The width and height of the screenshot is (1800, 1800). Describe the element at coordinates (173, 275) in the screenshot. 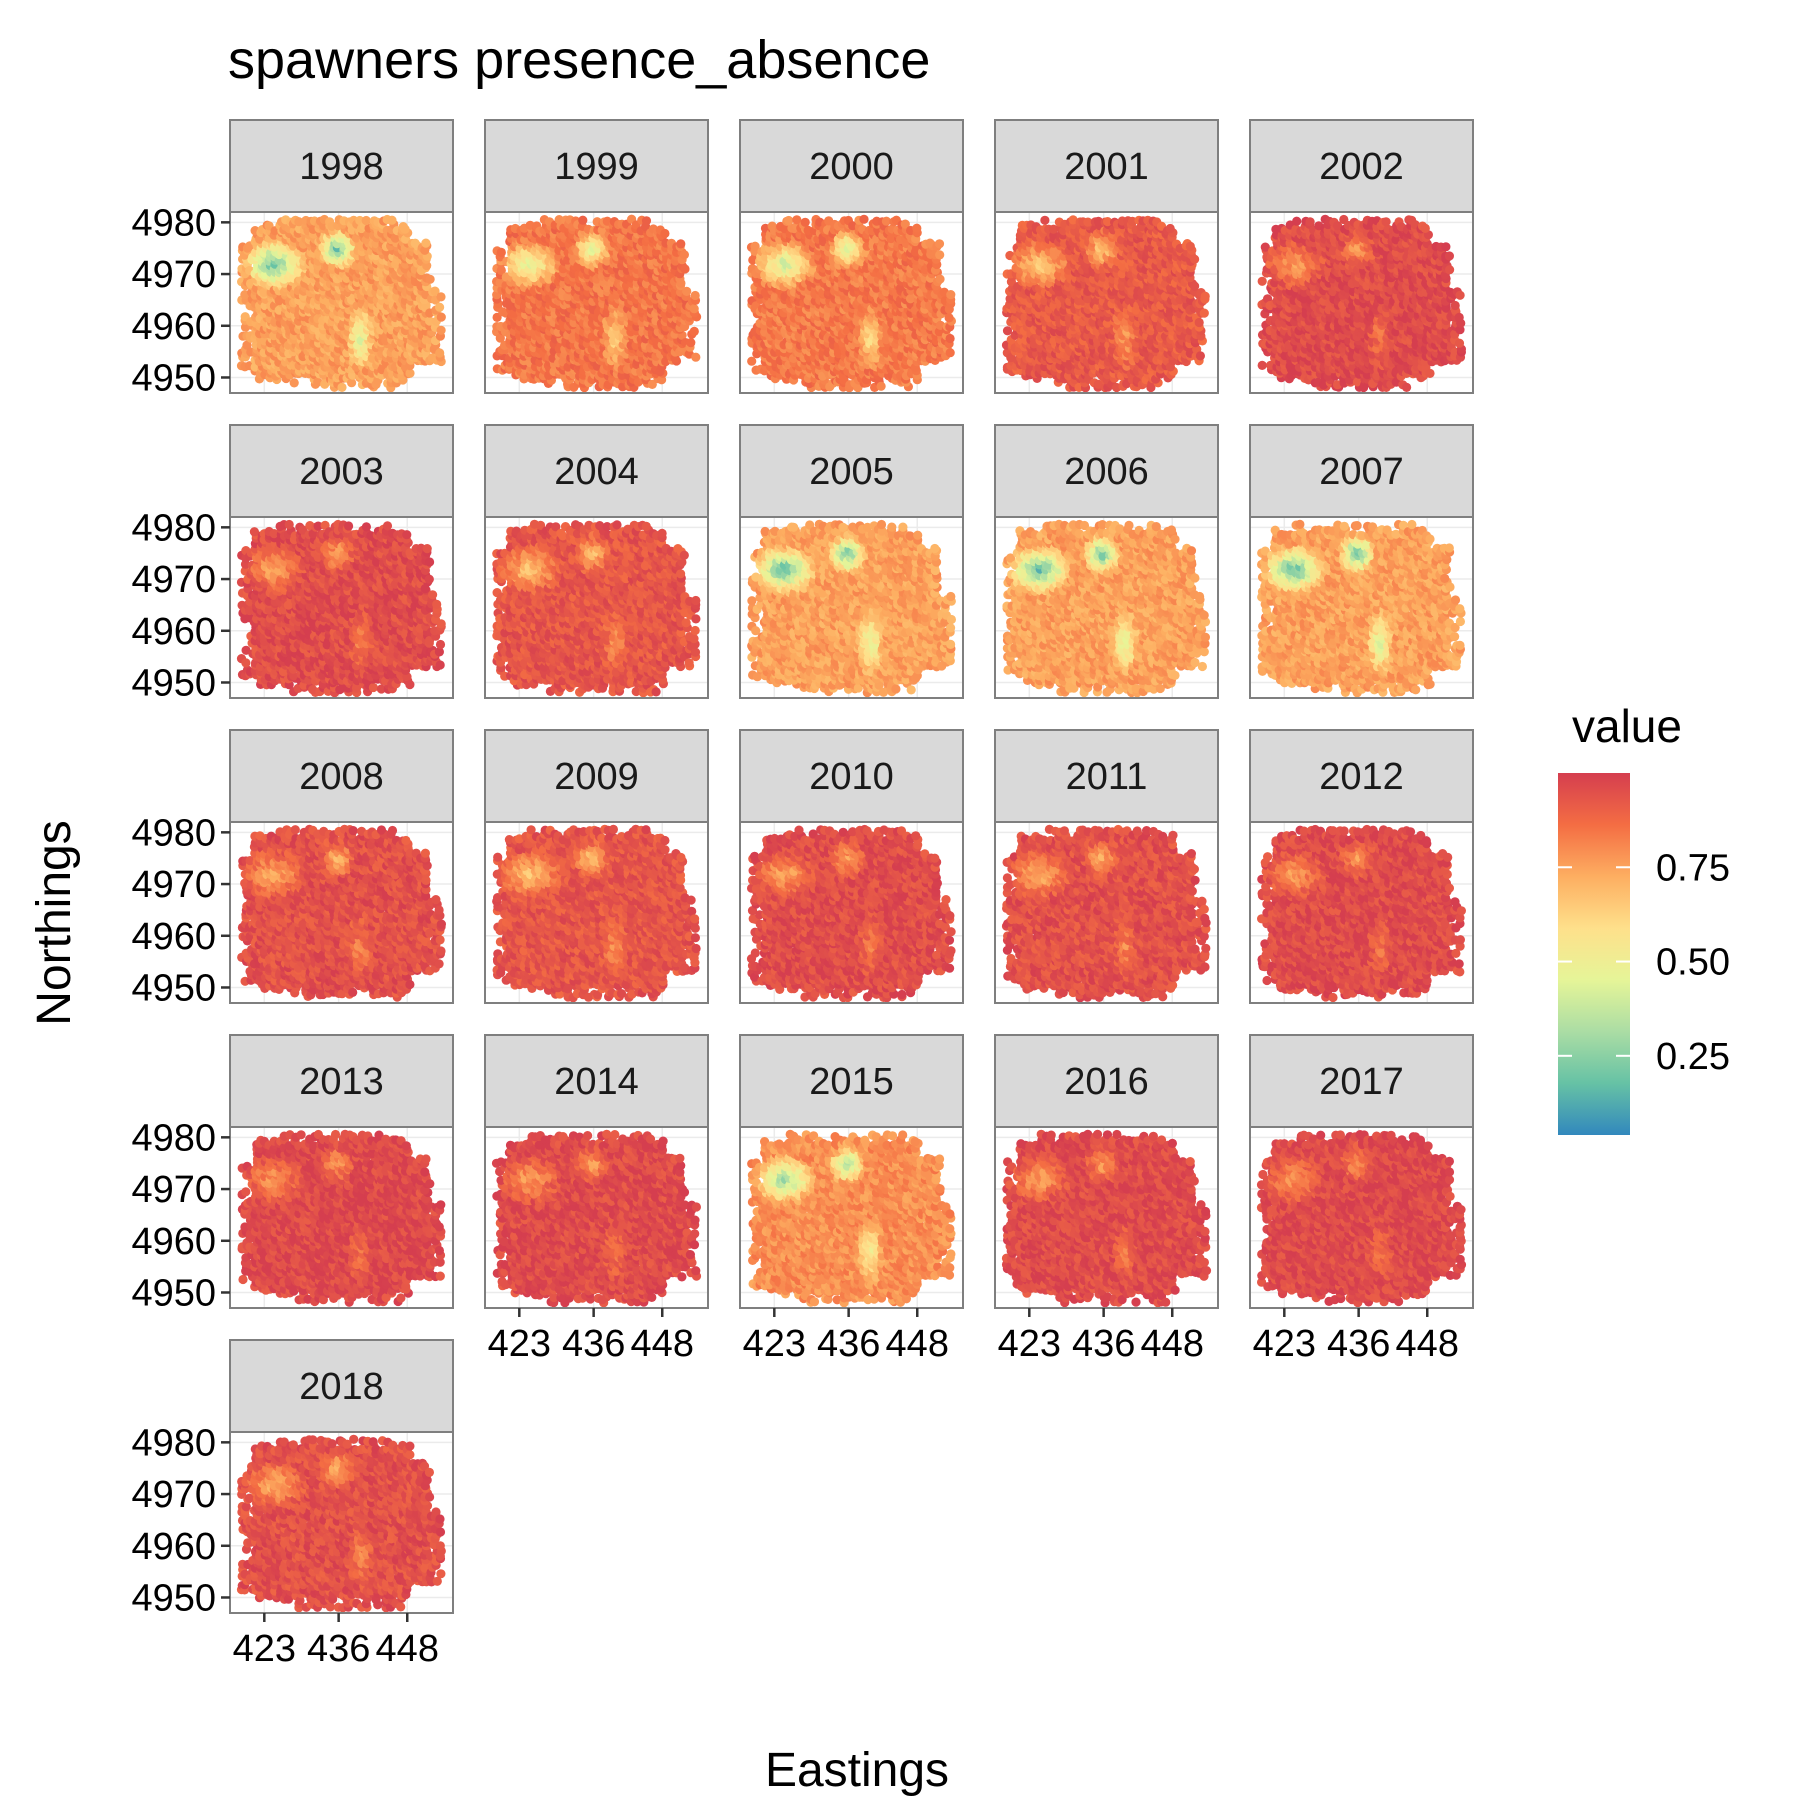

I see `y-tick-label: 4970` at that location.